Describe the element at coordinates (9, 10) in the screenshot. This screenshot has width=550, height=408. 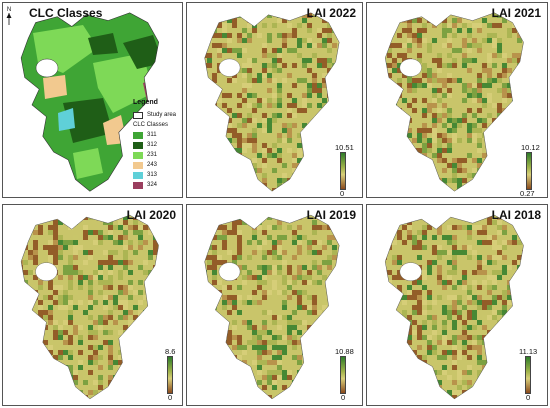
I see `north-label: N` at that location.